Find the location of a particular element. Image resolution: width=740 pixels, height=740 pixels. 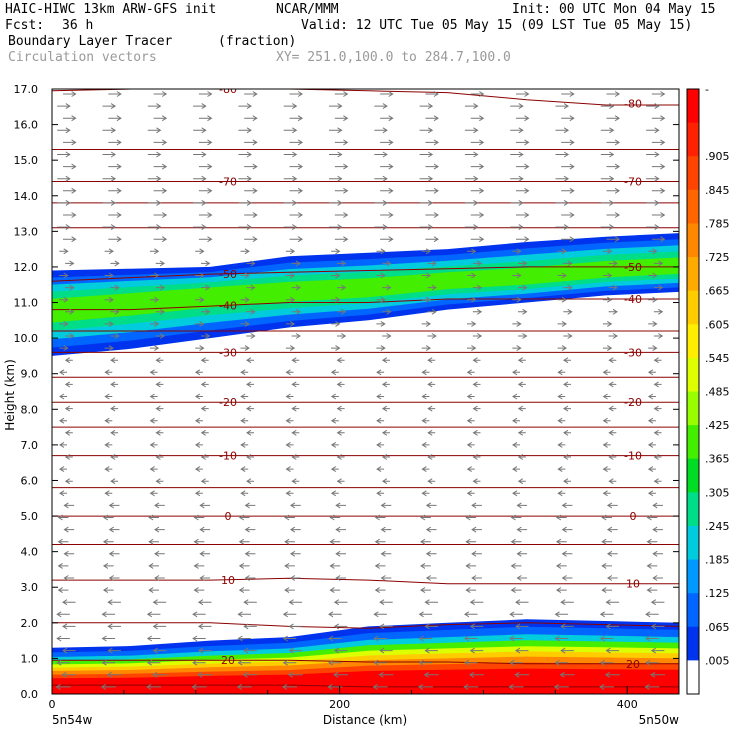

y-tick-label: 5.0 is located at coordinates (30, 516).